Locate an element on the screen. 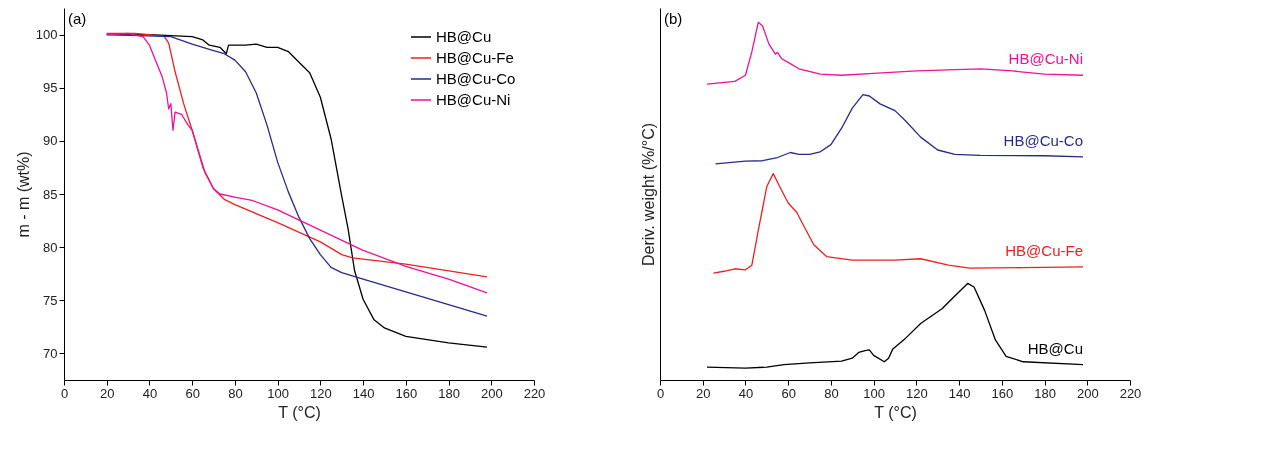 The image size is (1273, 470). y-axis-title: m - m (wt%) is located at coordinates (23, 194).